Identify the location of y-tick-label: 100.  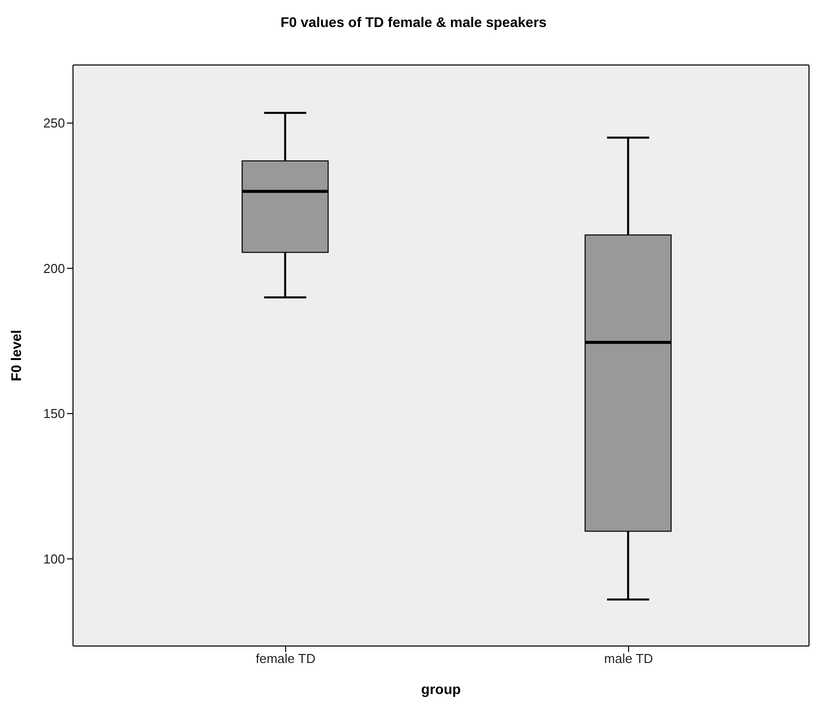
(54, 558).